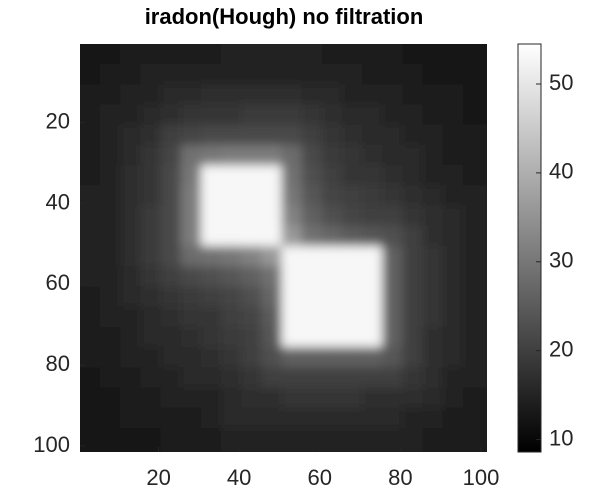 The width and height of the screenshot is (595, 497). What do you see at coordinates (284, 16) in the screenshot?
I see `chart-title: iradon(Hough) no filtration` at bounding box center [284, 16].